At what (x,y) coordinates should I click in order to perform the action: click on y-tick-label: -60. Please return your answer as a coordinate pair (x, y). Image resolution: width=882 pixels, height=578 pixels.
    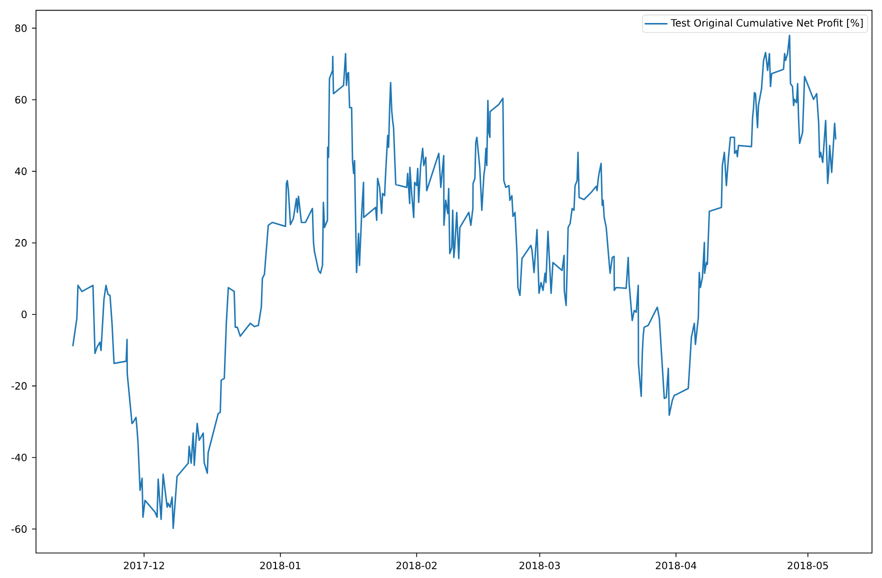
    Looking at the image, I should click on (19, 529).